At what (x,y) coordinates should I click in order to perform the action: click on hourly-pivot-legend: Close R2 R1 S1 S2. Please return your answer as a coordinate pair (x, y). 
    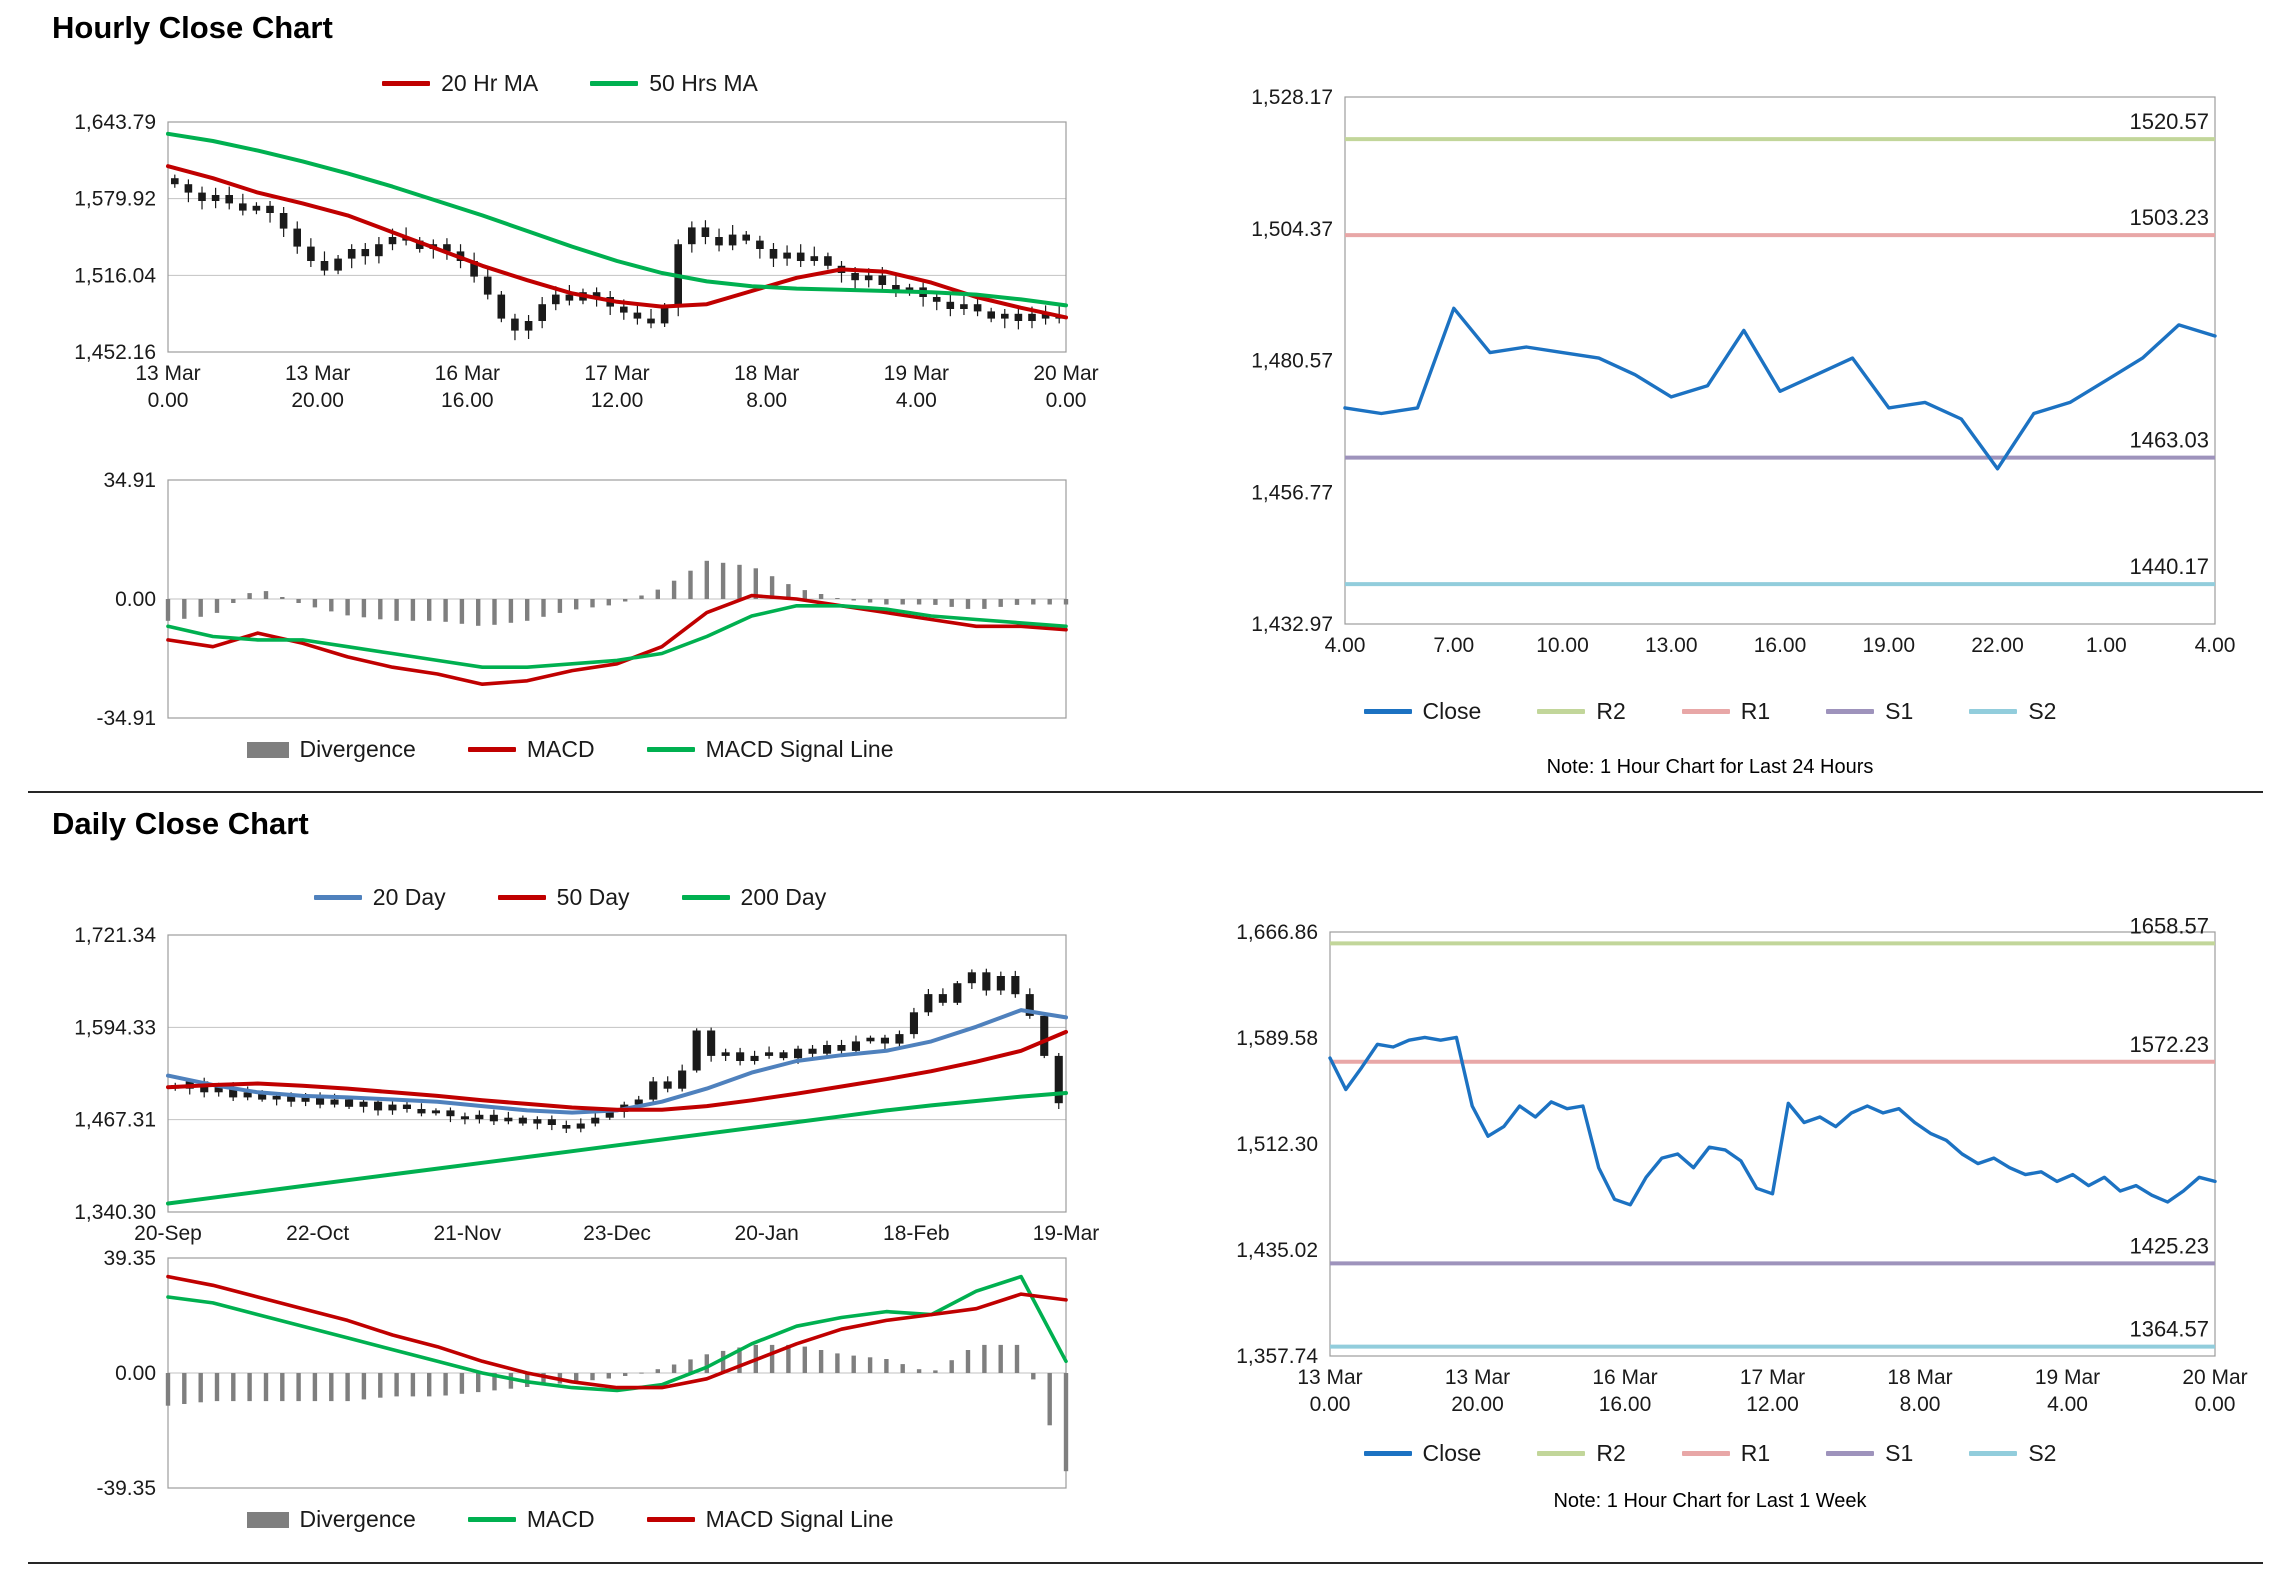
    Looking at the image, I should click on (1710, 711).